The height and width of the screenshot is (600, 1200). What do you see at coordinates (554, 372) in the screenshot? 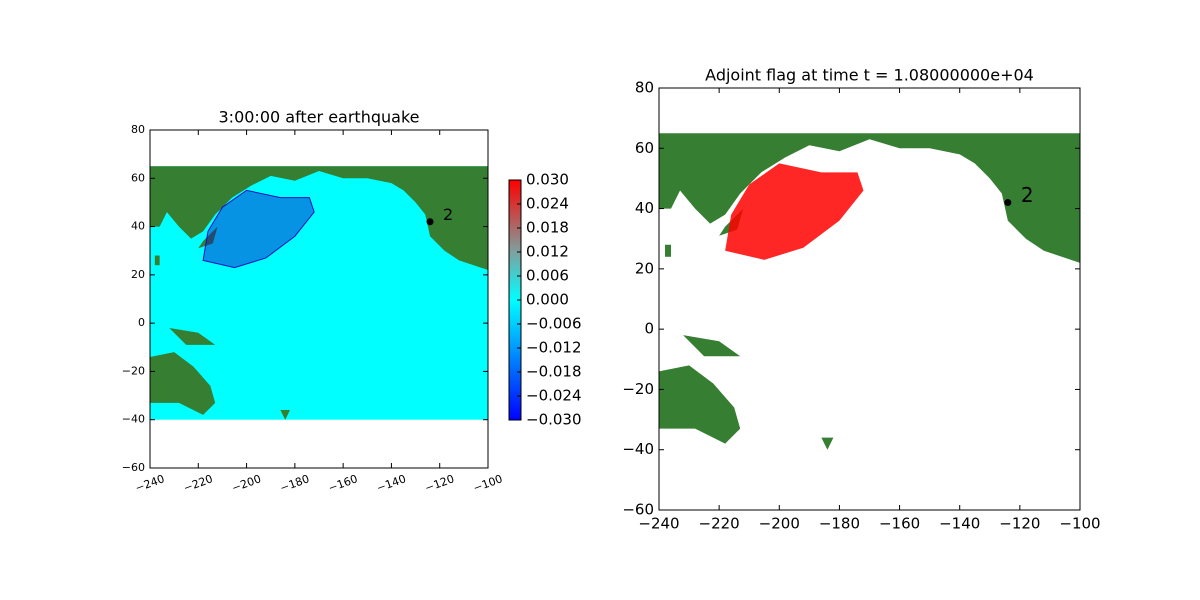
I see `colorbar-tick-label: −0.018` at bounding box center [554, 372].